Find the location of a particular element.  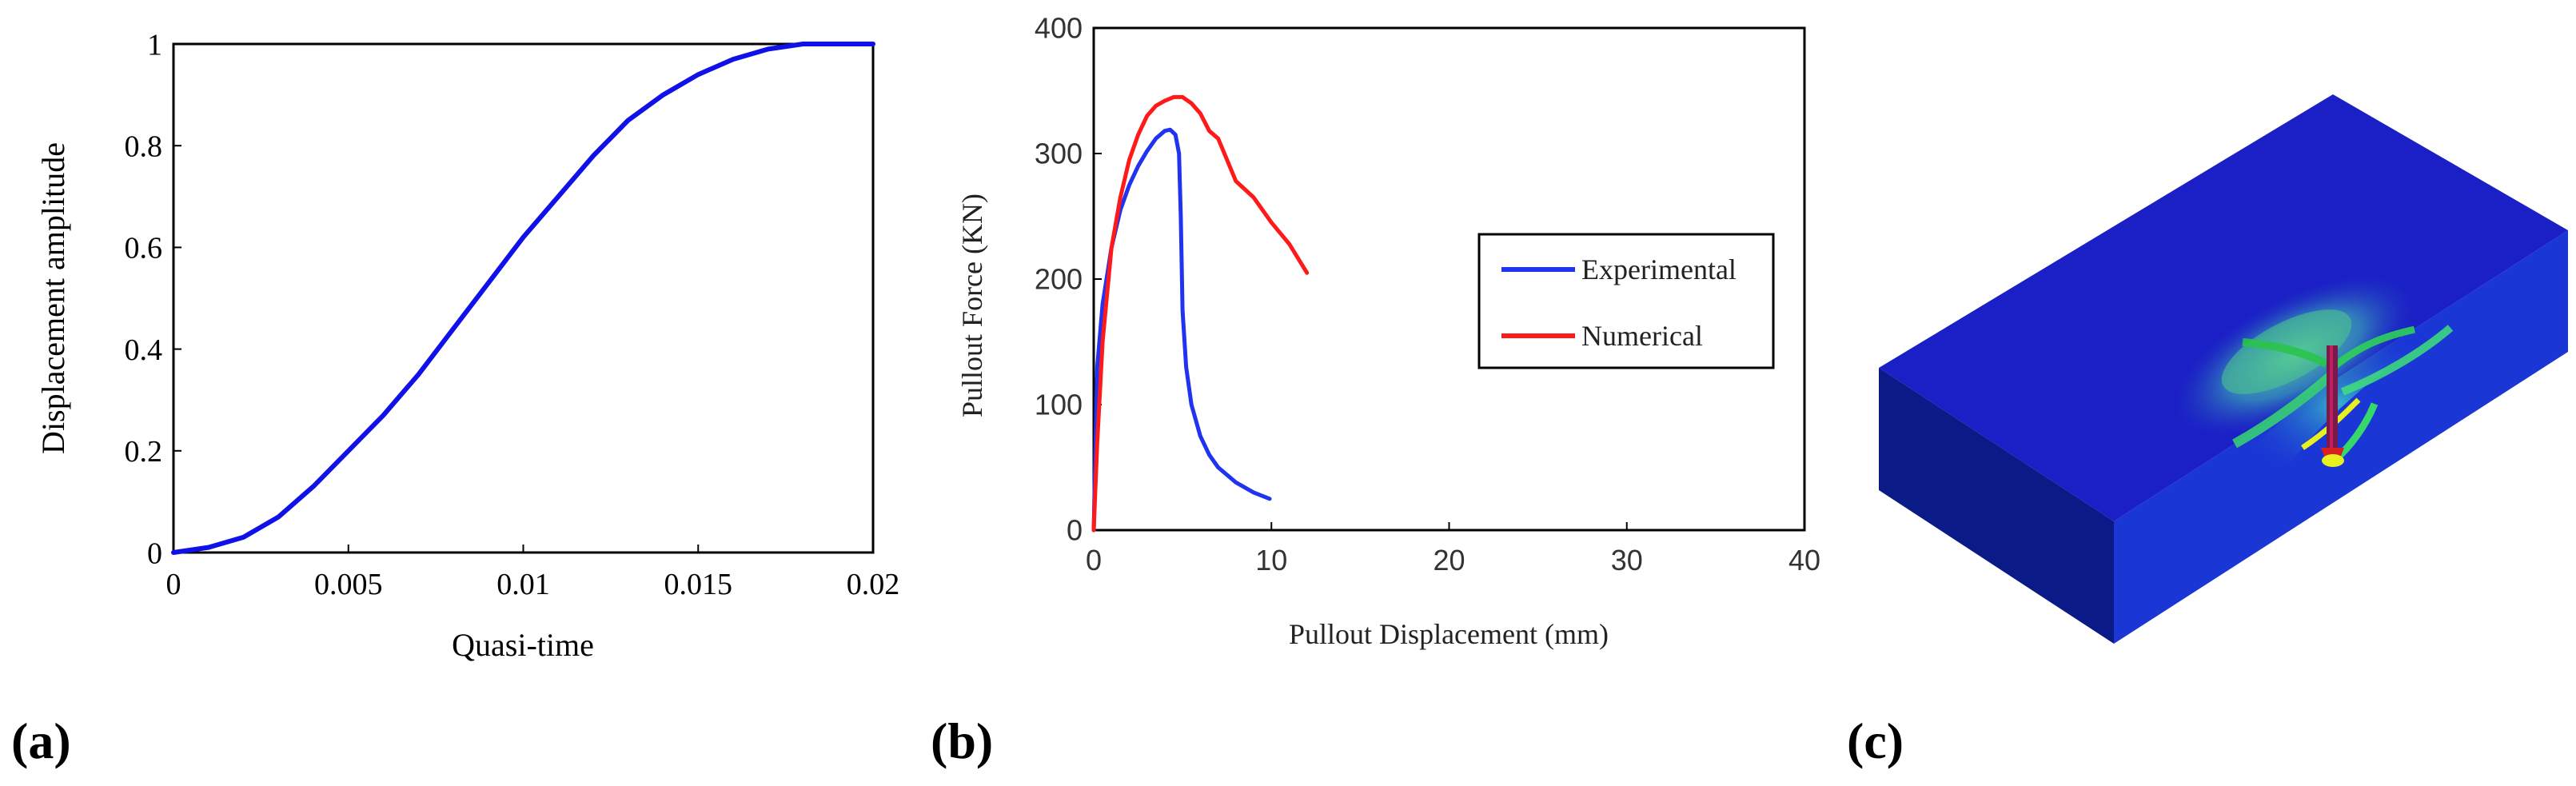

model-top-face is located at coordinates (2223, 307).